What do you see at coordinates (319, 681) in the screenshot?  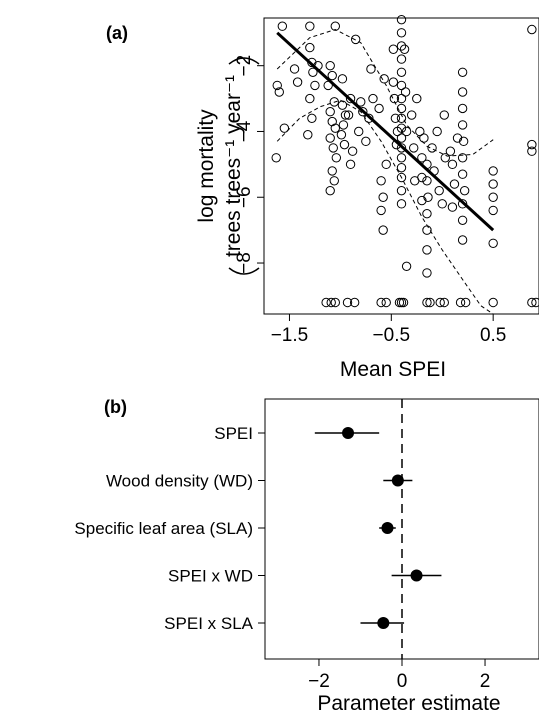 I see `x-tick-label: −2` at bounding box center [319, 681].